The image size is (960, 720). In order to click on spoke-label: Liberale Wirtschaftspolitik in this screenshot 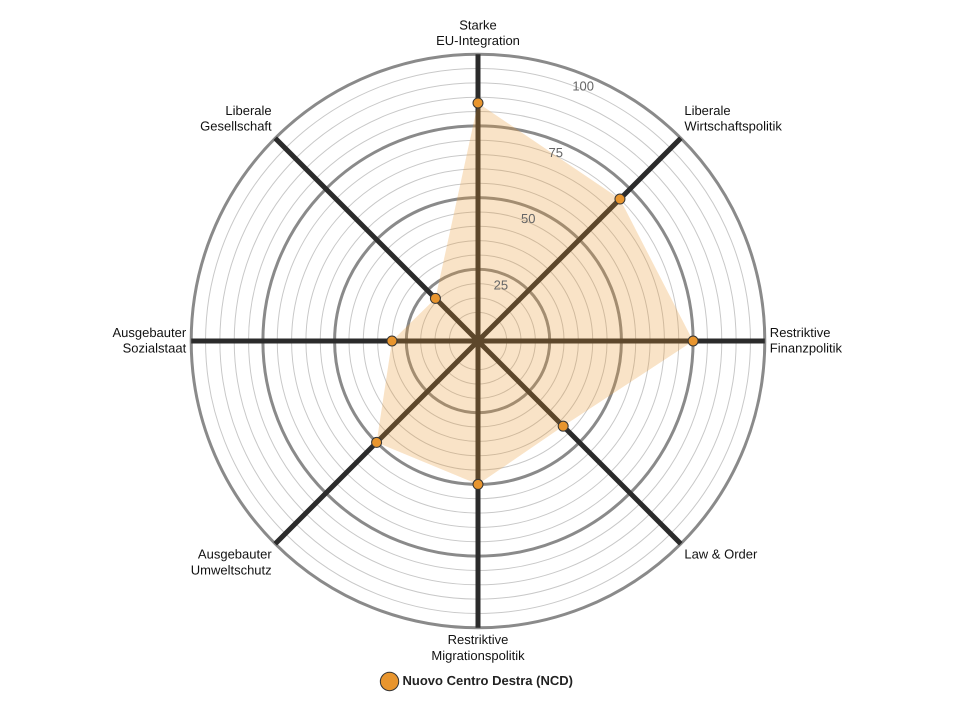, I will do `click(733, 118)`.